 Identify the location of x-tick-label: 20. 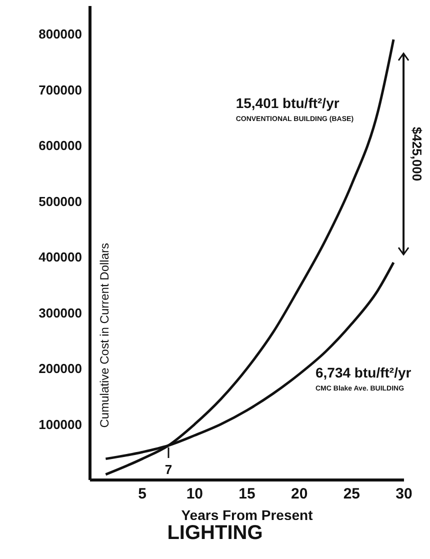
(299, 494).